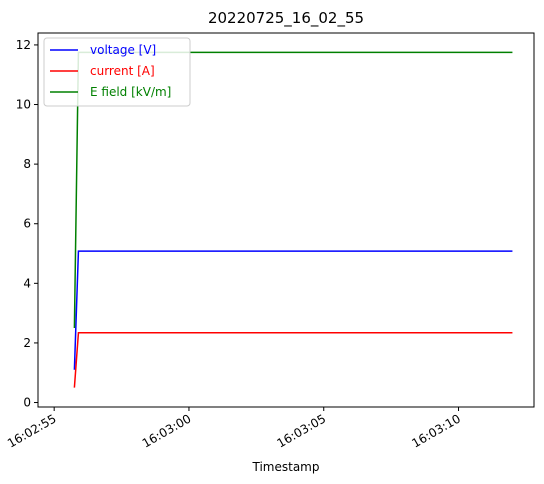  What do you see at coordinates (286, 18) in the screenshot?
I see `chart-title: 20220725_16_02_55` at bounding box center [286, 18].